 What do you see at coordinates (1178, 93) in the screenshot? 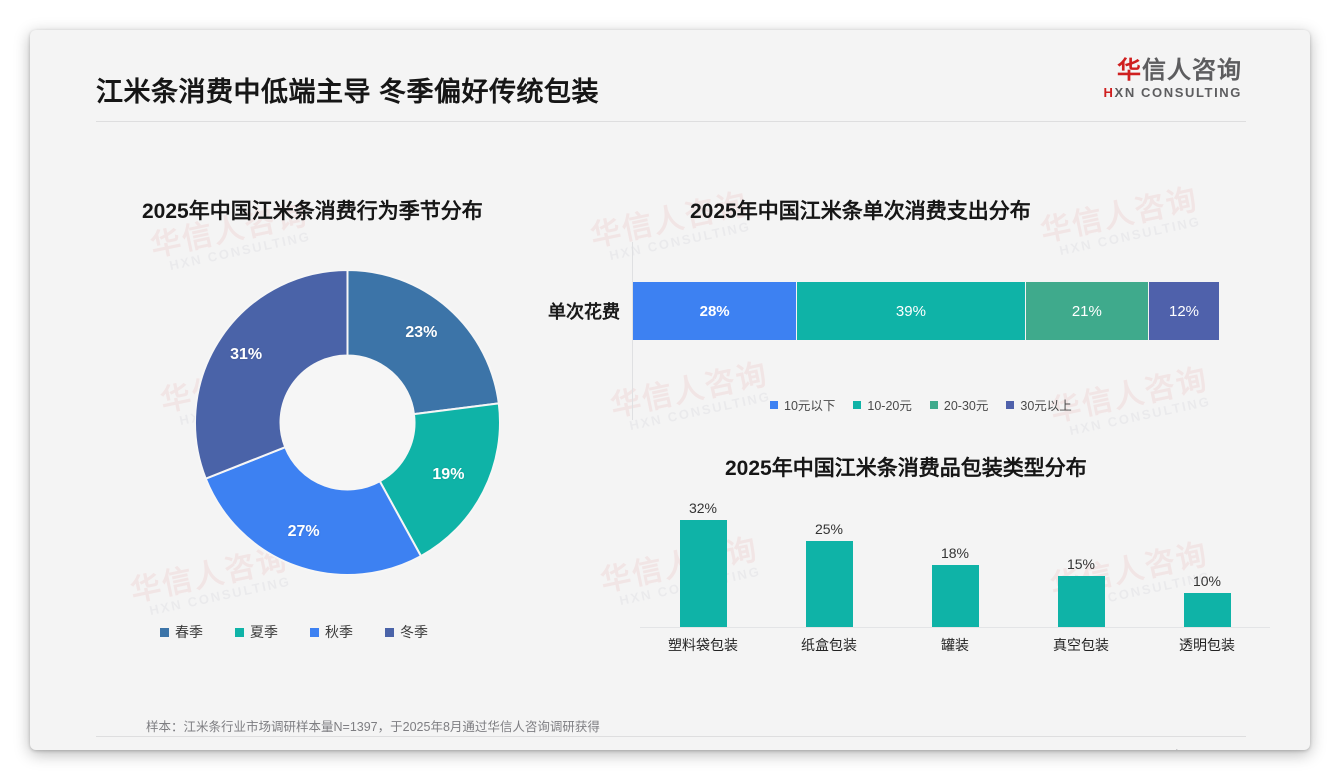
I see `logo-en-rest: XN CONSULTING` at bounding box center [1178, 93].